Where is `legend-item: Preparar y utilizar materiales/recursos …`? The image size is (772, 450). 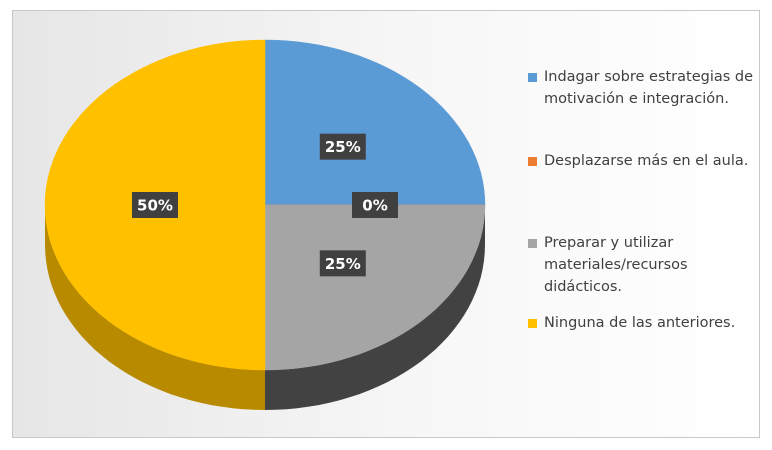
legend-item: Preparar y utilizar materiales/recursos … is located at coordinates (643, 265).